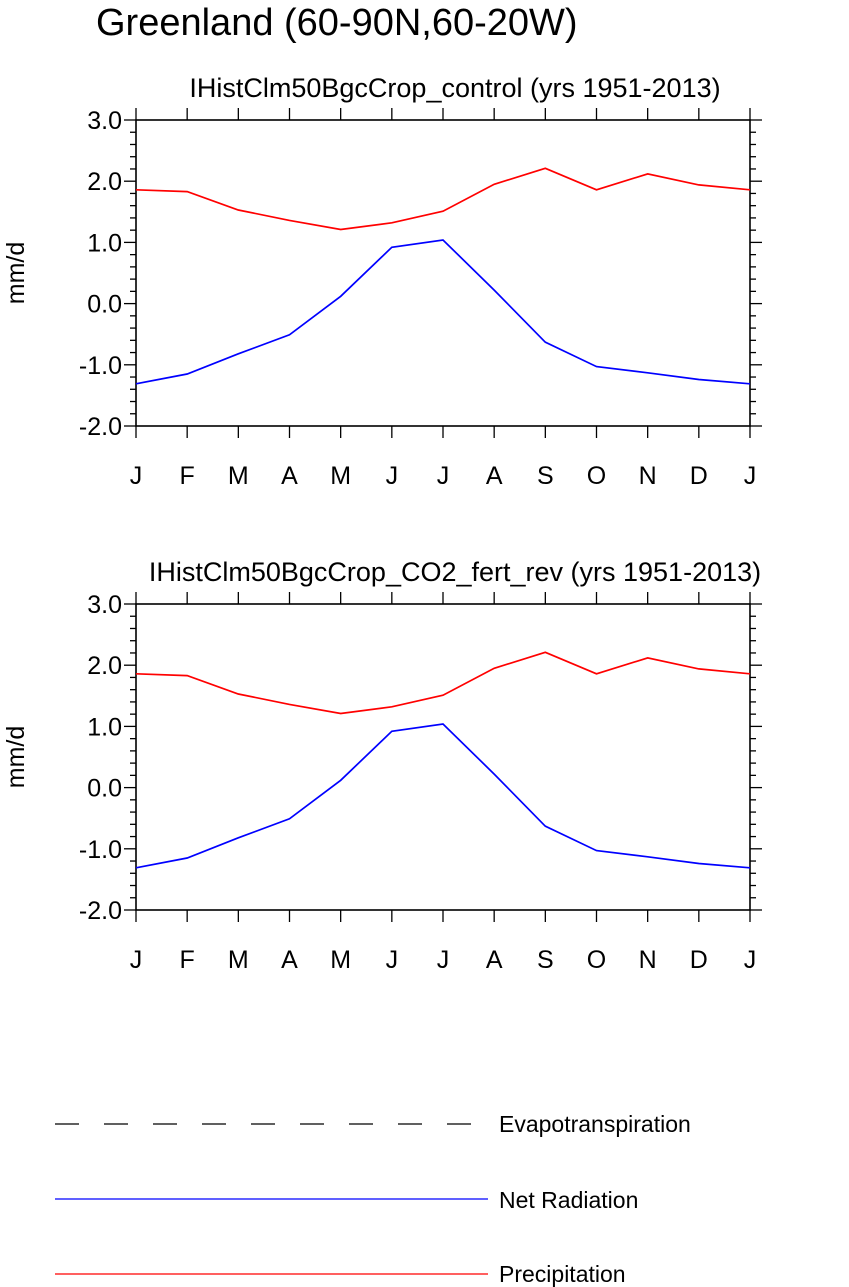 The height and width of the screenshot is (1287, 849). What do you see at coordinates (568, 1200) in the screenshot?
I see `legend-label-net-radiation: Net Radiation` at bounding box center [568, 1200].